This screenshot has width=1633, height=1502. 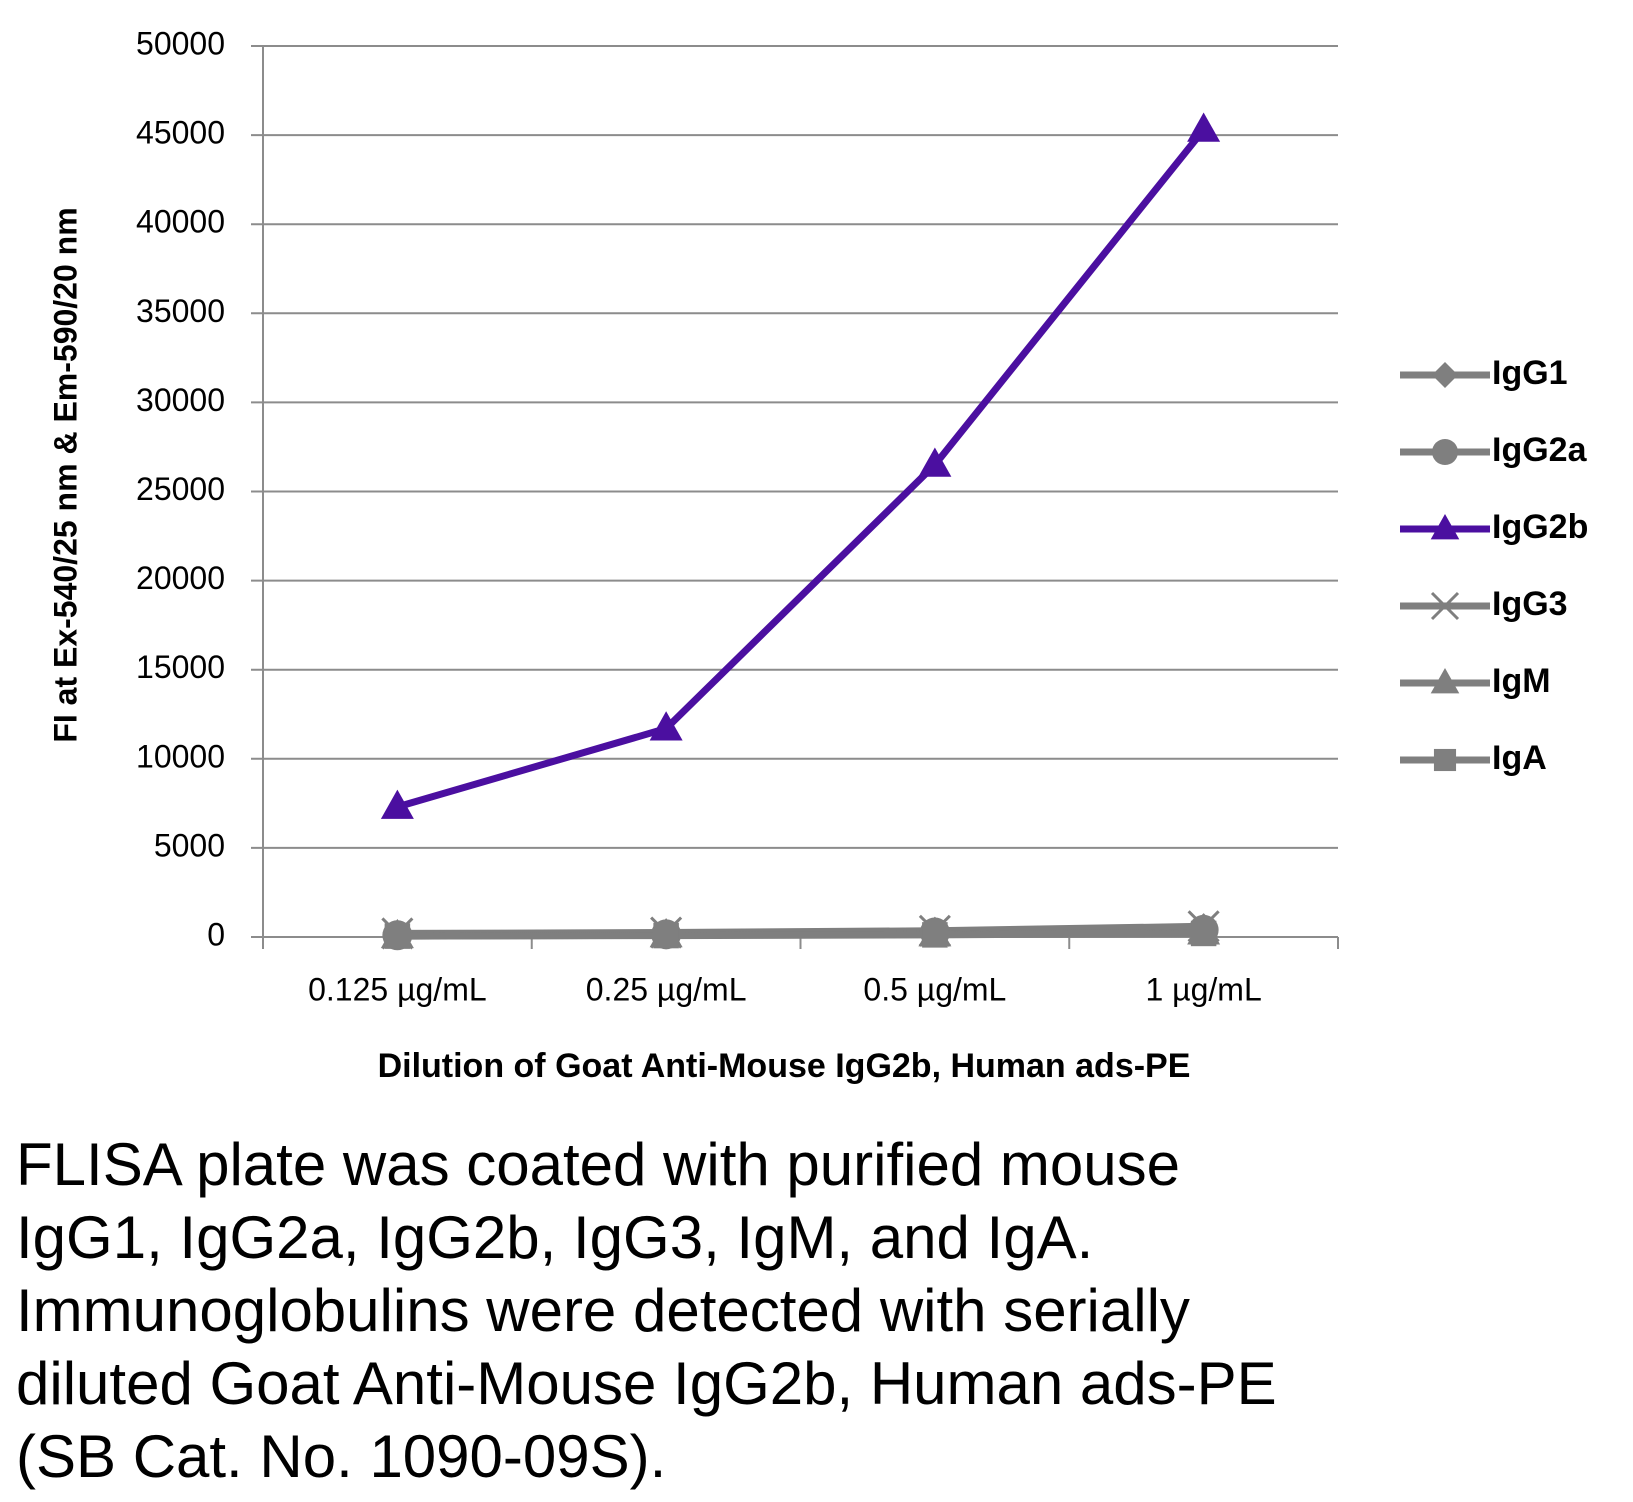 What do you see at coordinates (180, 43) in the screenshot?
I see `y-tick-label: 50000` at bounding box center [180, 43].